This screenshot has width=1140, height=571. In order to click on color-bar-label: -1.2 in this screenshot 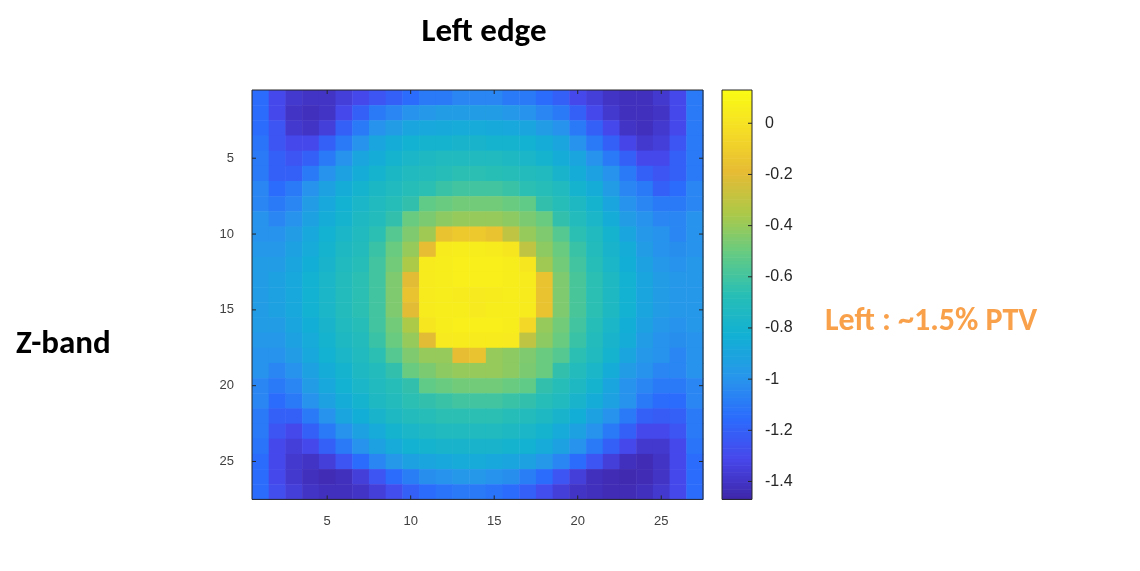, I will do `click(779, 429)`.